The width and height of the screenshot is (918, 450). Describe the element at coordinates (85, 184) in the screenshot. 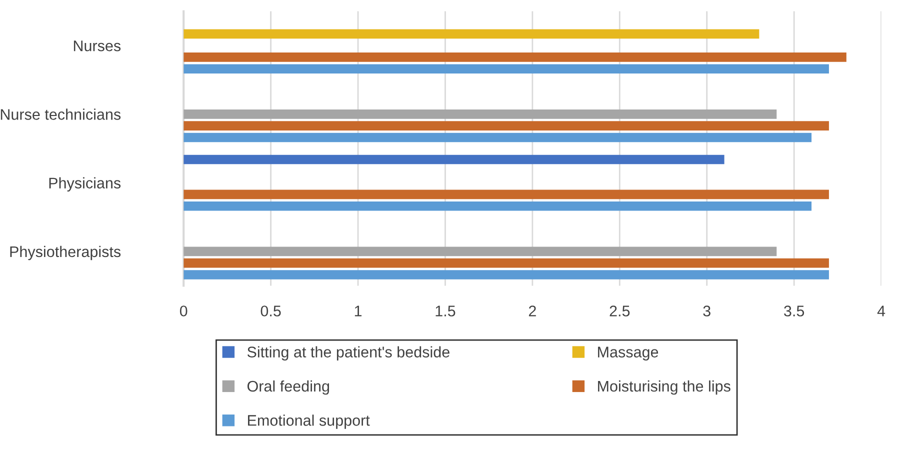

I see `y-tick-label: Physicians` at that location.